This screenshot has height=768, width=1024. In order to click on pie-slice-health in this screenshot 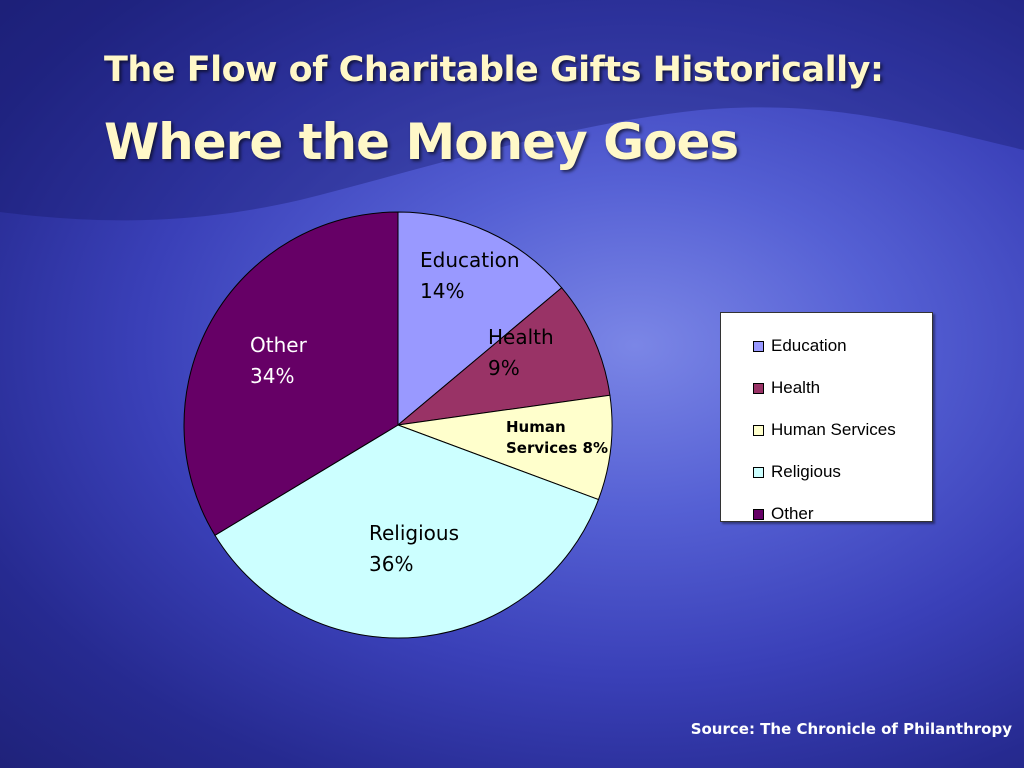, I will do `click(503, 356)`.